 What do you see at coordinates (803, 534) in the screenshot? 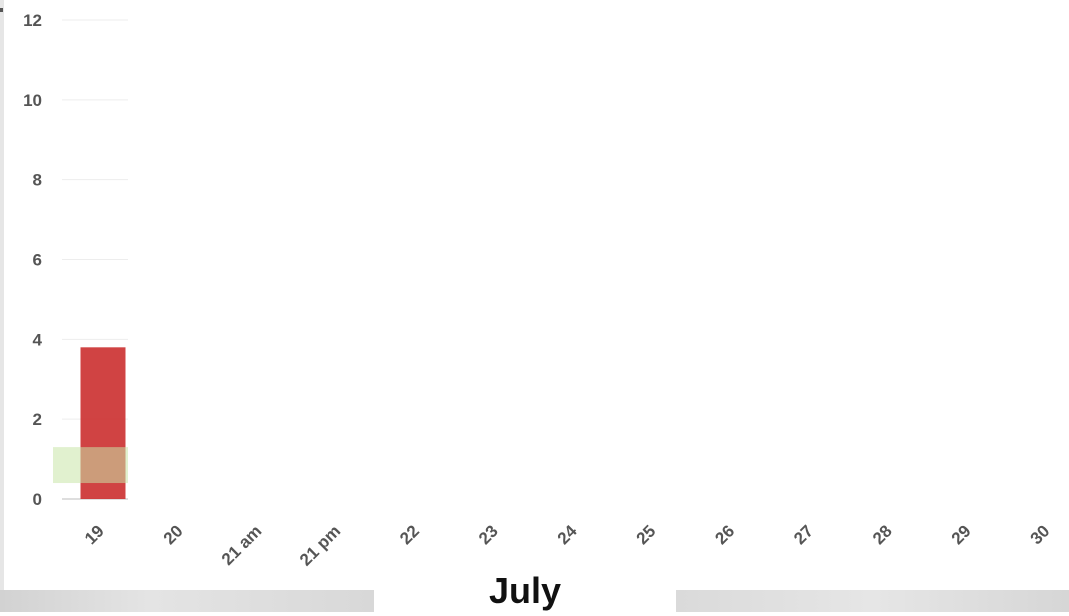
I see `x-tick-label: 27` at bounding box center [803, 534].